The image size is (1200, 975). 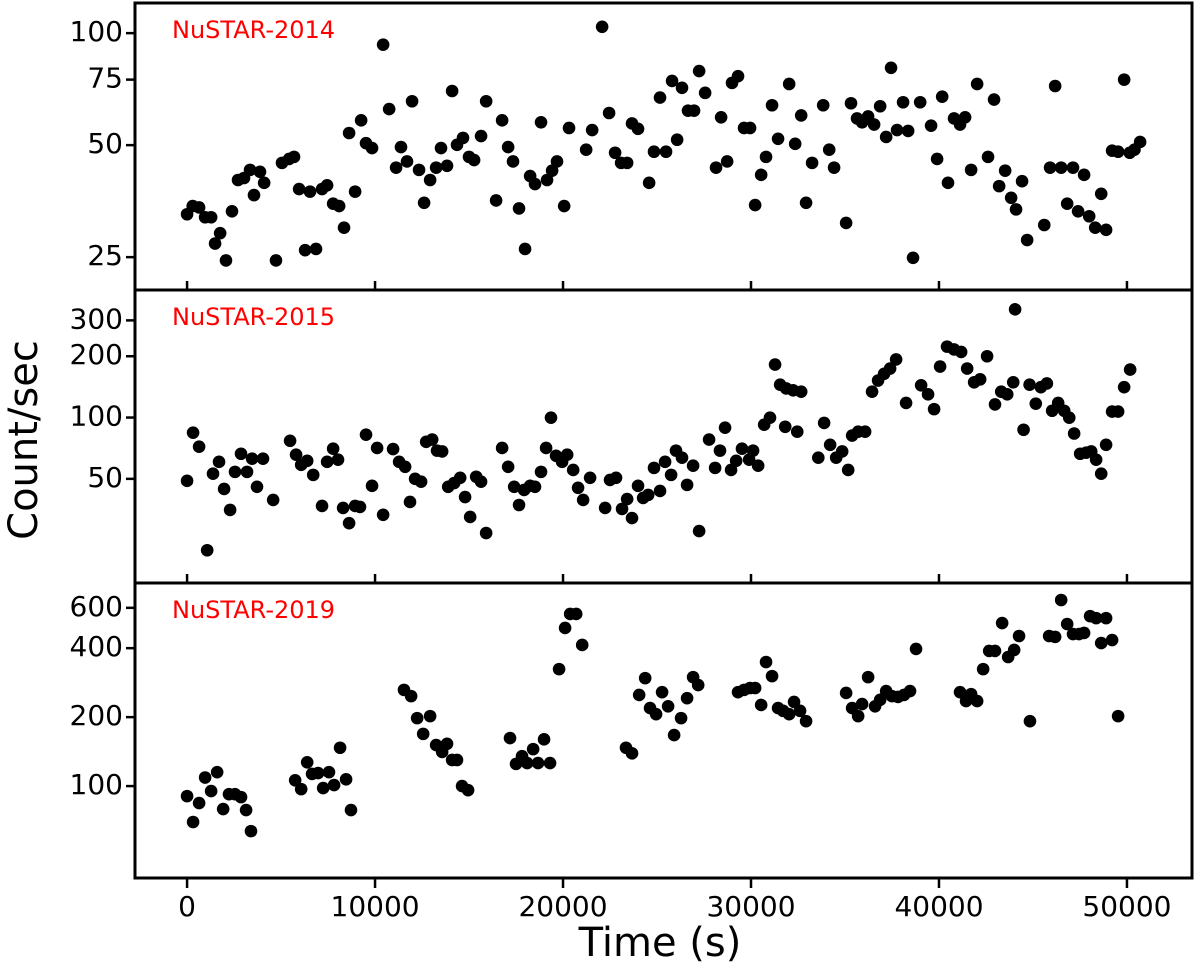 I want to click on x-tick-label: 0, so click(x=187, y=906).